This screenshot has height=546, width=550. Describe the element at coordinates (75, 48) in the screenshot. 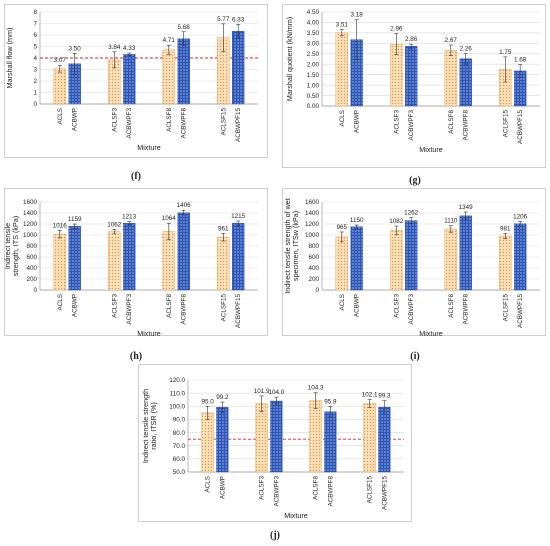

I see `data-label: 3.50` at that location.